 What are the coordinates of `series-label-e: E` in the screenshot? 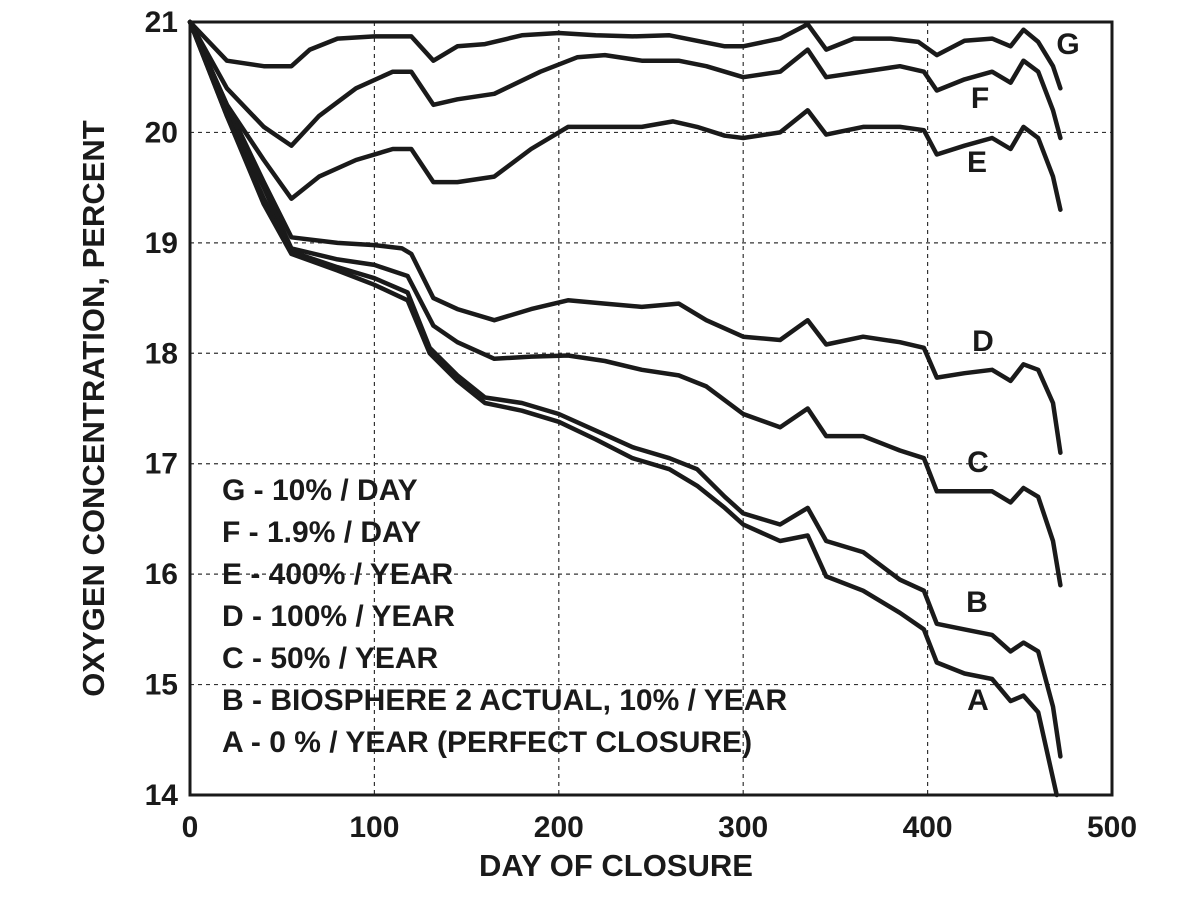 It's located at (977, 162).